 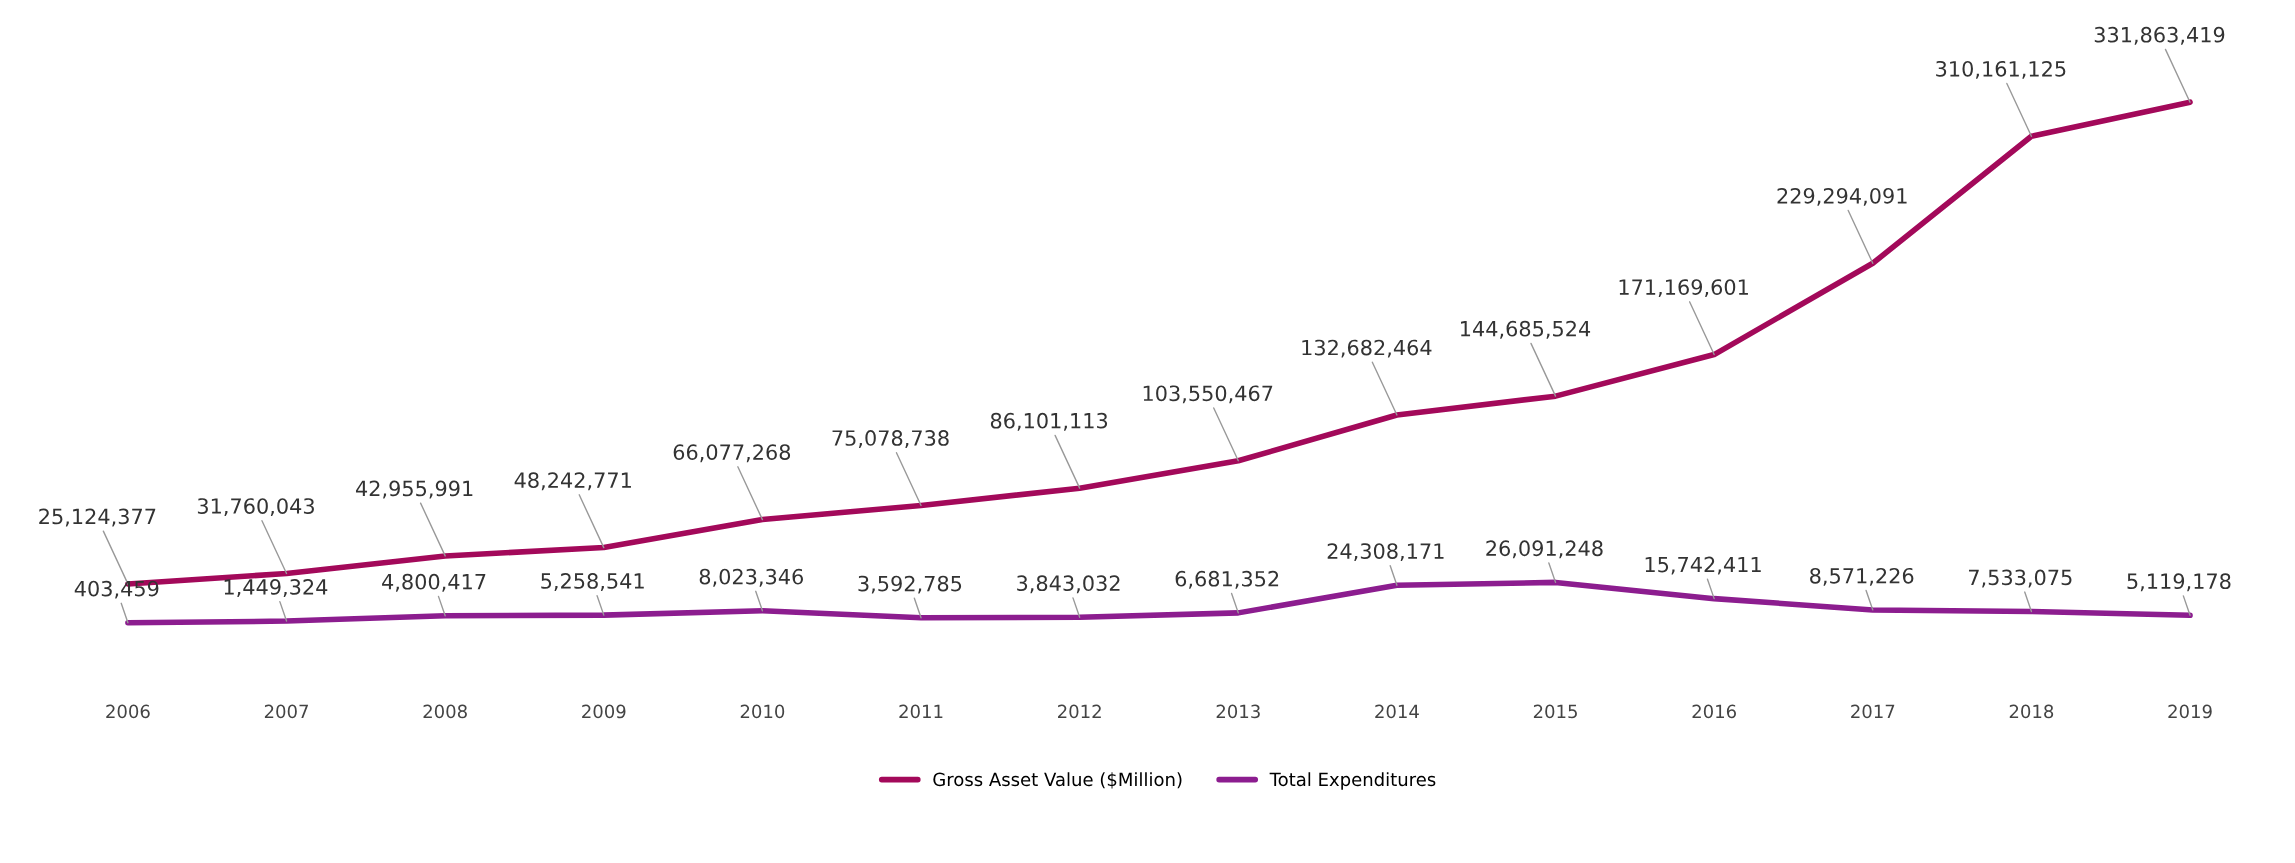 What do you see at coordinates (2001, 69) in the screenshot?
I see `data-label: 310,161,125` at bounding box center [2001, 69].